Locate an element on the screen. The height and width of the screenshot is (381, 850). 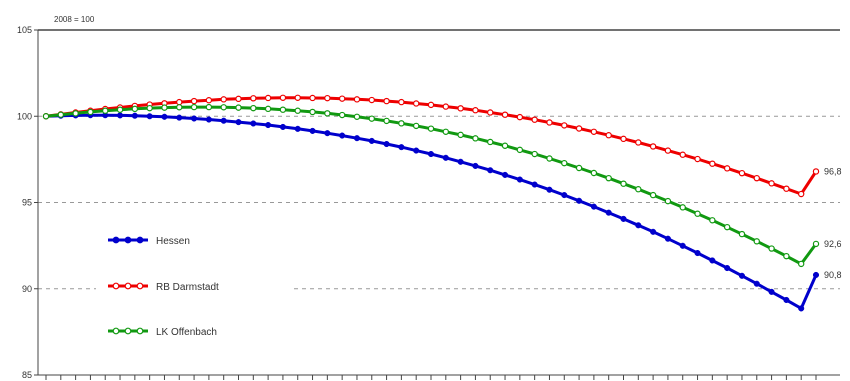
legend-item-1: RB Darmstadt is located at coordinates (163, 287).